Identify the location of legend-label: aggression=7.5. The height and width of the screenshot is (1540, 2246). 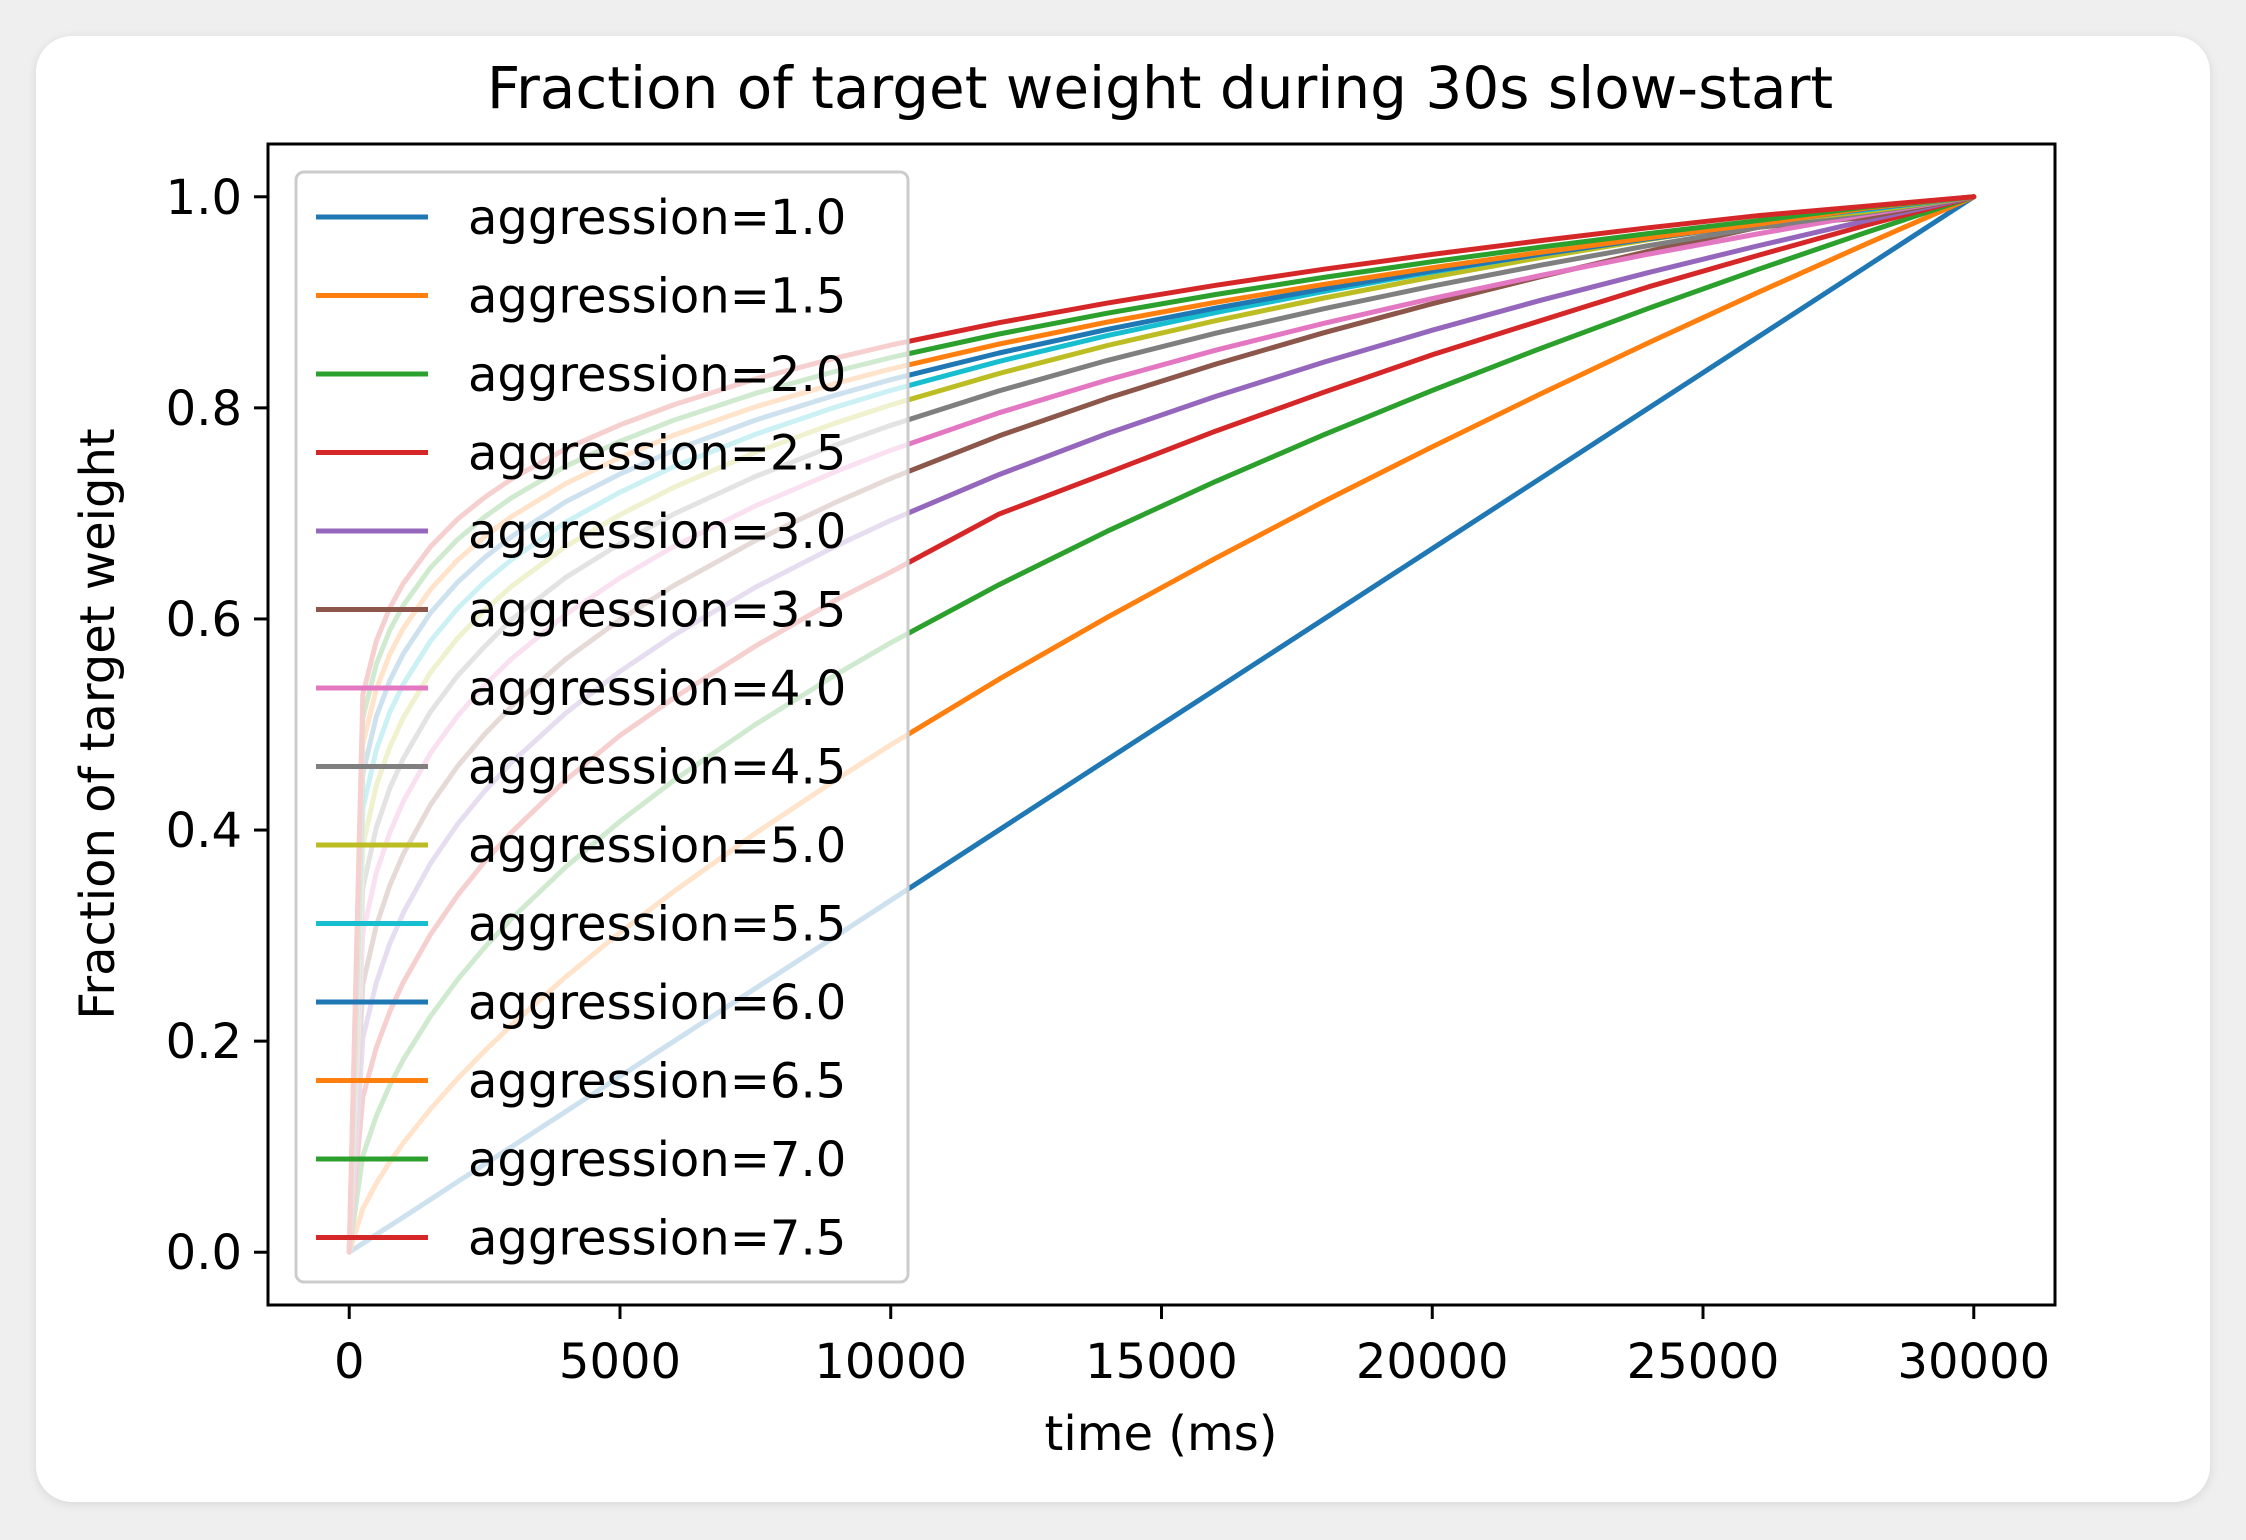
(657, 1239).